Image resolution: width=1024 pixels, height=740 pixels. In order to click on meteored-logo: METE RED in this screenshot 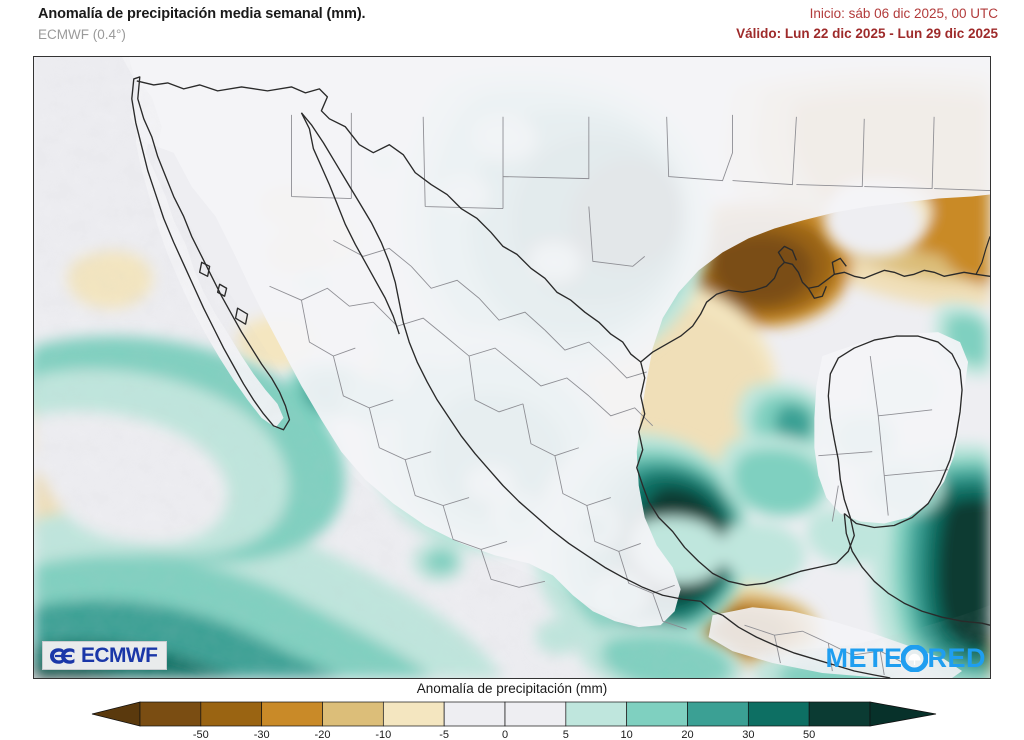, I will do `click(905, 658)`.